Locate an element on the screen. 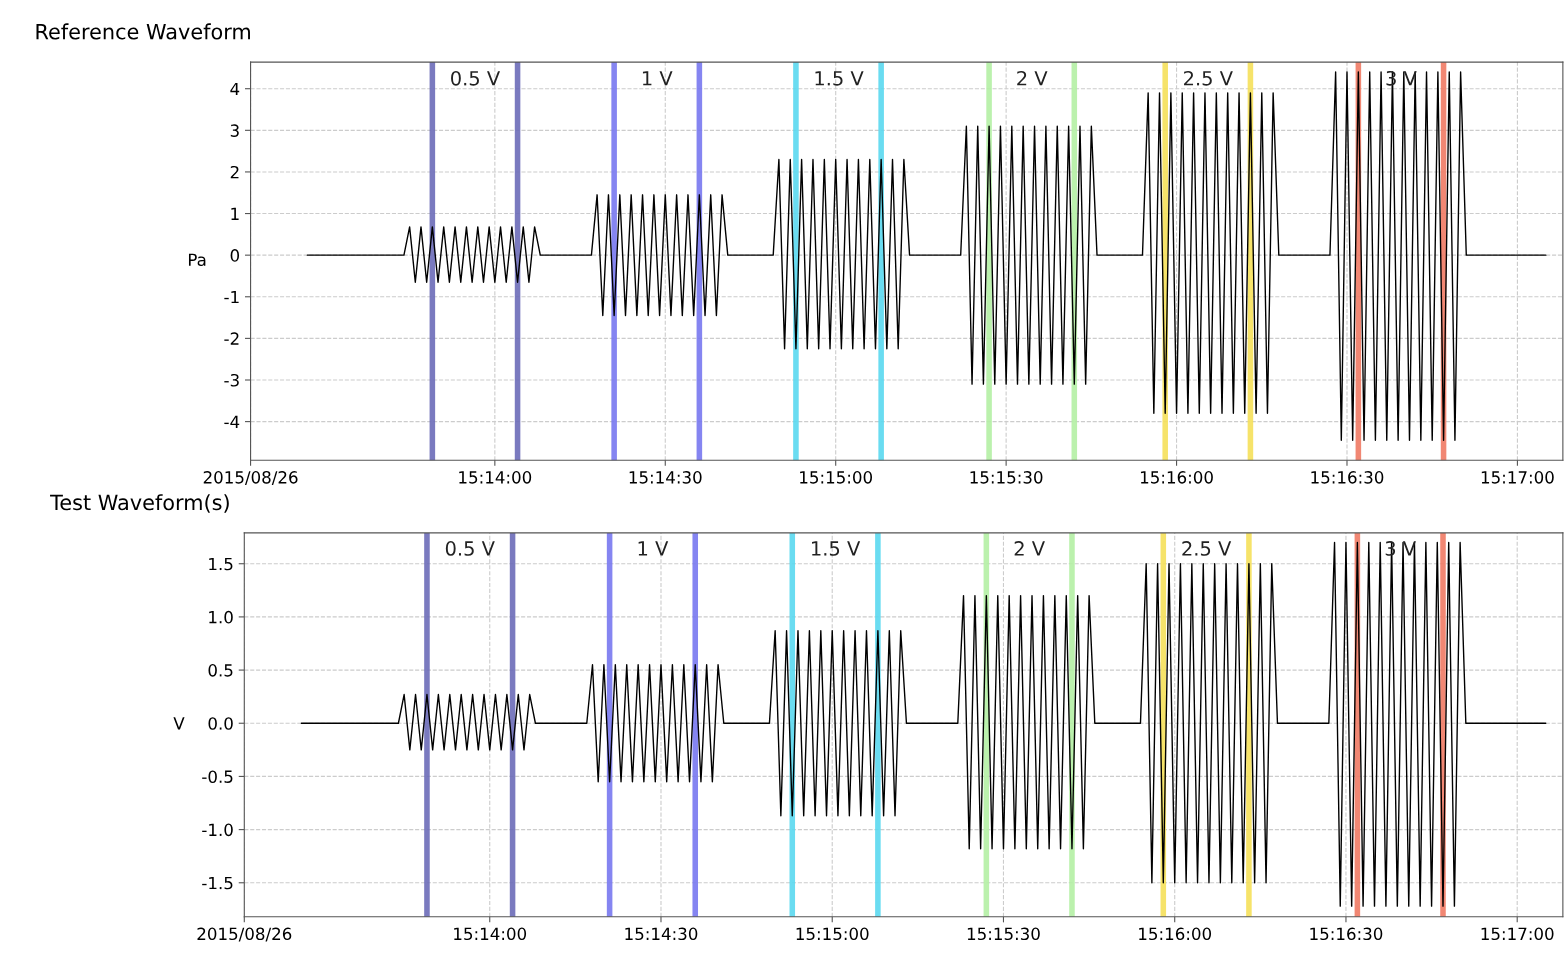 The width and height of the screenshot is (1566, 955). y-tick-label: 2 is located at coordinates (234, 172).